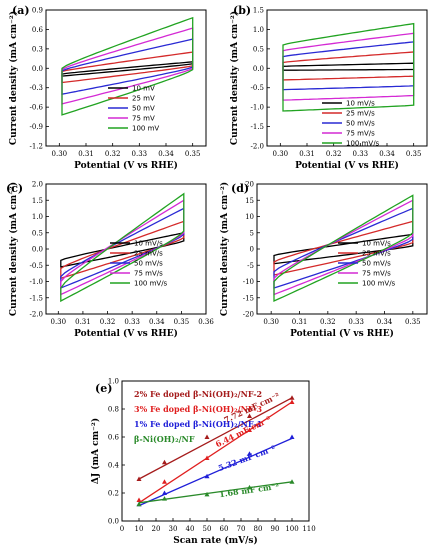 The height and width of the screenshot is (550, 440). What do you see at coordinates (198, 409) in the screenshot?
I see `legend-label: 3% Fe doped β-Ni(OH)₂/NF-3` at bounding box center [198, 409].